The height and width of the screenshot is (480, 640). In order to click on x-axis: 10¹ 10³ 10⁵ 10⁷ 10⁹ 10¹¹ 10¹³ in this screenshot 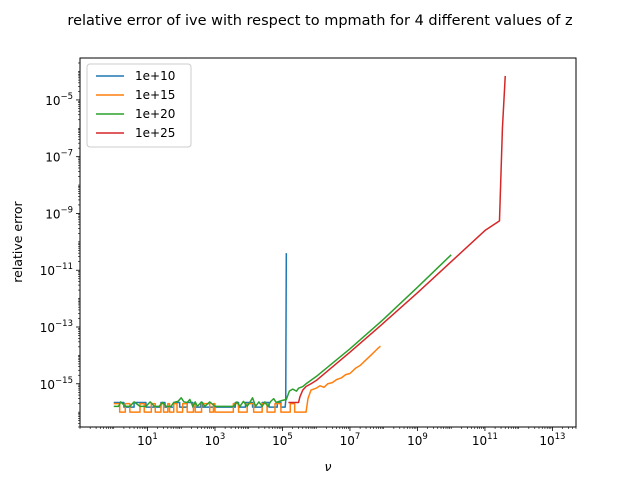, I will do `click(328, 437)`.